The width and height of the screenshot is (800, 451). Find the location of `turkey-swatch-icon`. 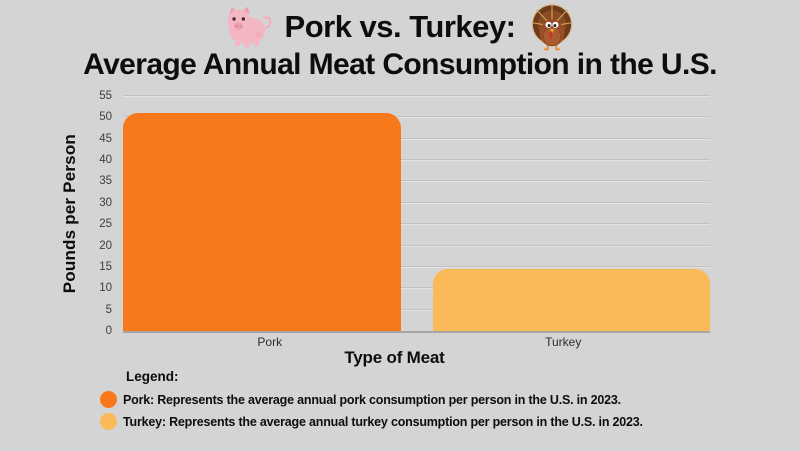

turkey-swatch-icon is located at coordinates (108, 421).